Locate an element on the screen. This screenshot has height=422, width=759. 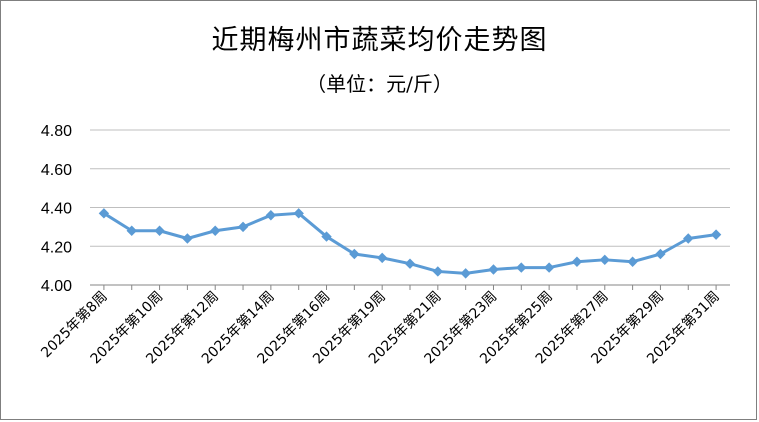
y-tick-label: 4.40 is located at coordinates (56, 209).